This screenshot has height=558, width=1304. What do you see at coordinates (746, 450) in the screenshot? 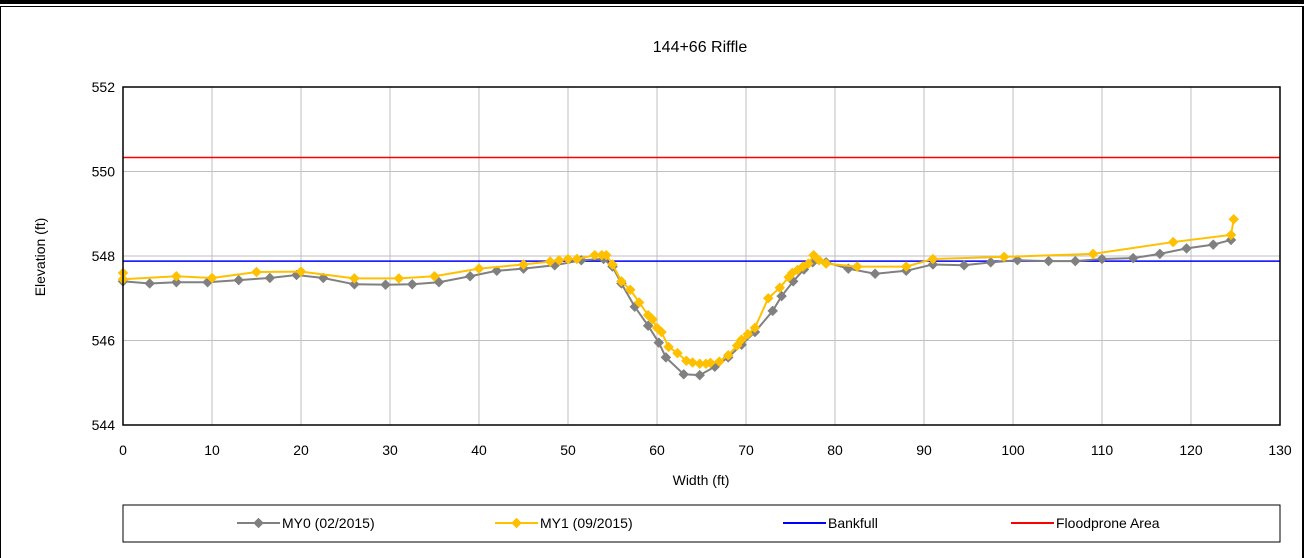
I see `x-tick-label: 70` at bounding box center [746, 450].